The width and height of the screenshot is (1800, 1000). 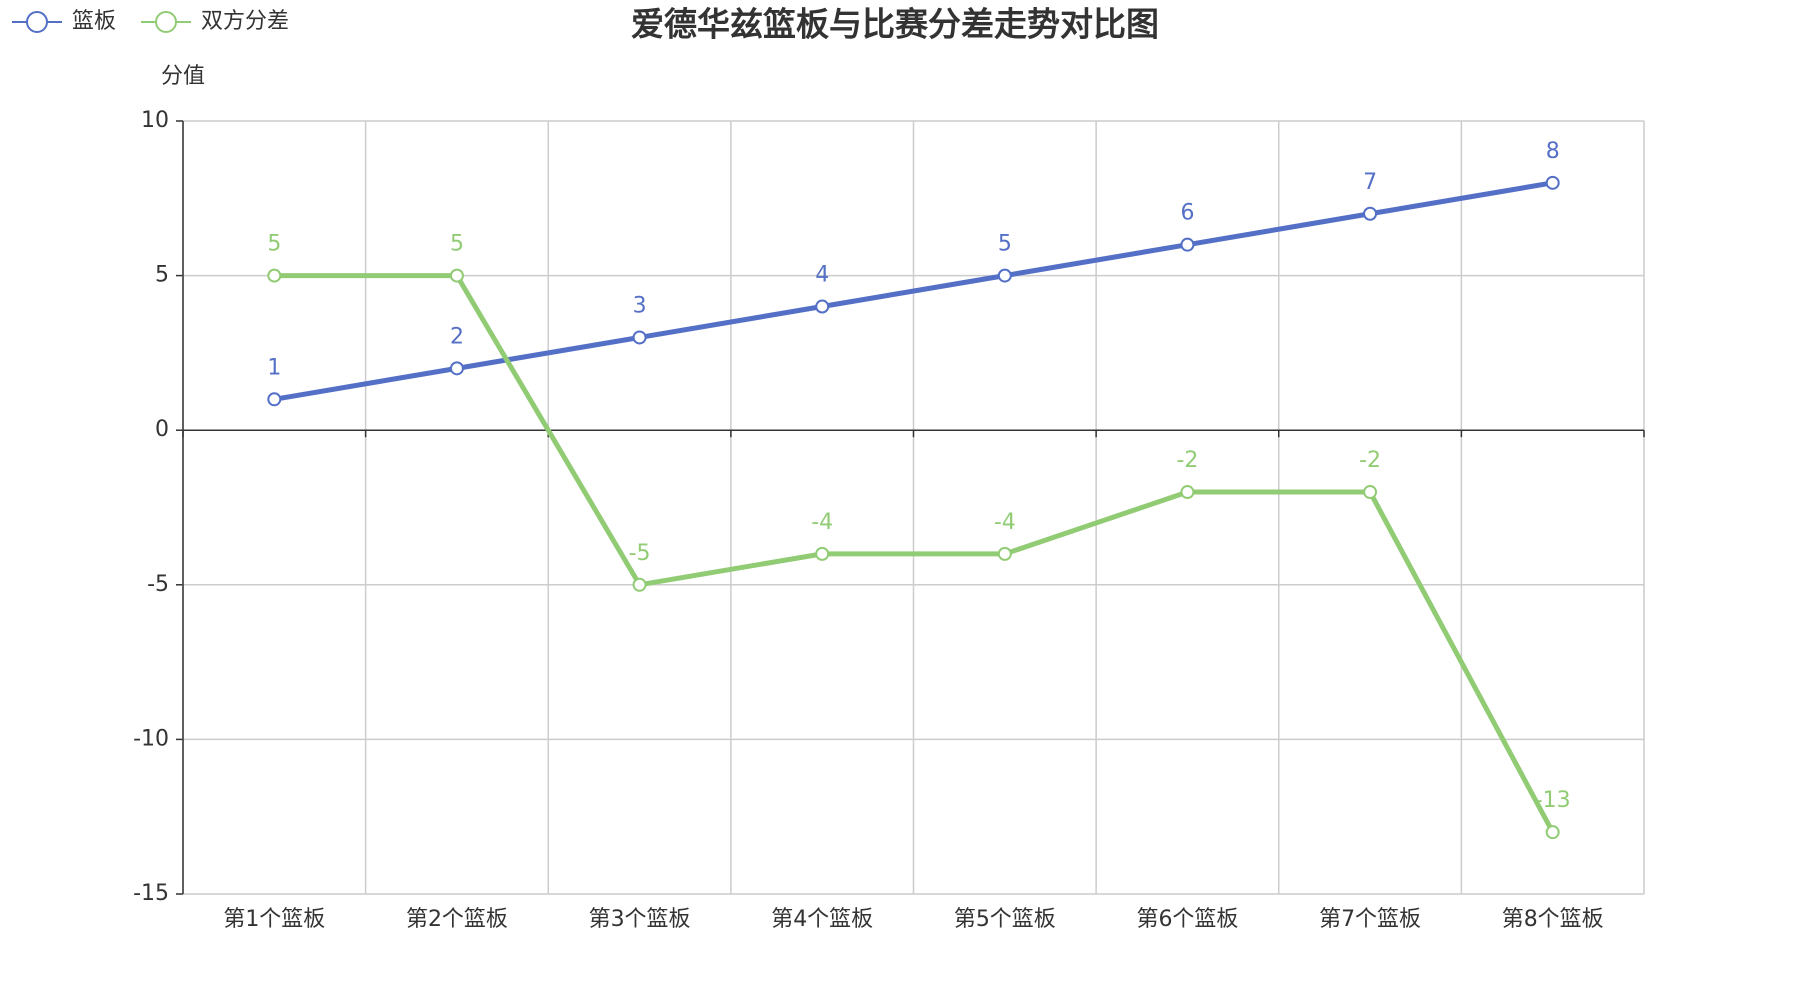 What do you see at coordinates (183, 76) in the screenshot?
I see `y-axis-label: 分值` at bounding box center [183, 76].